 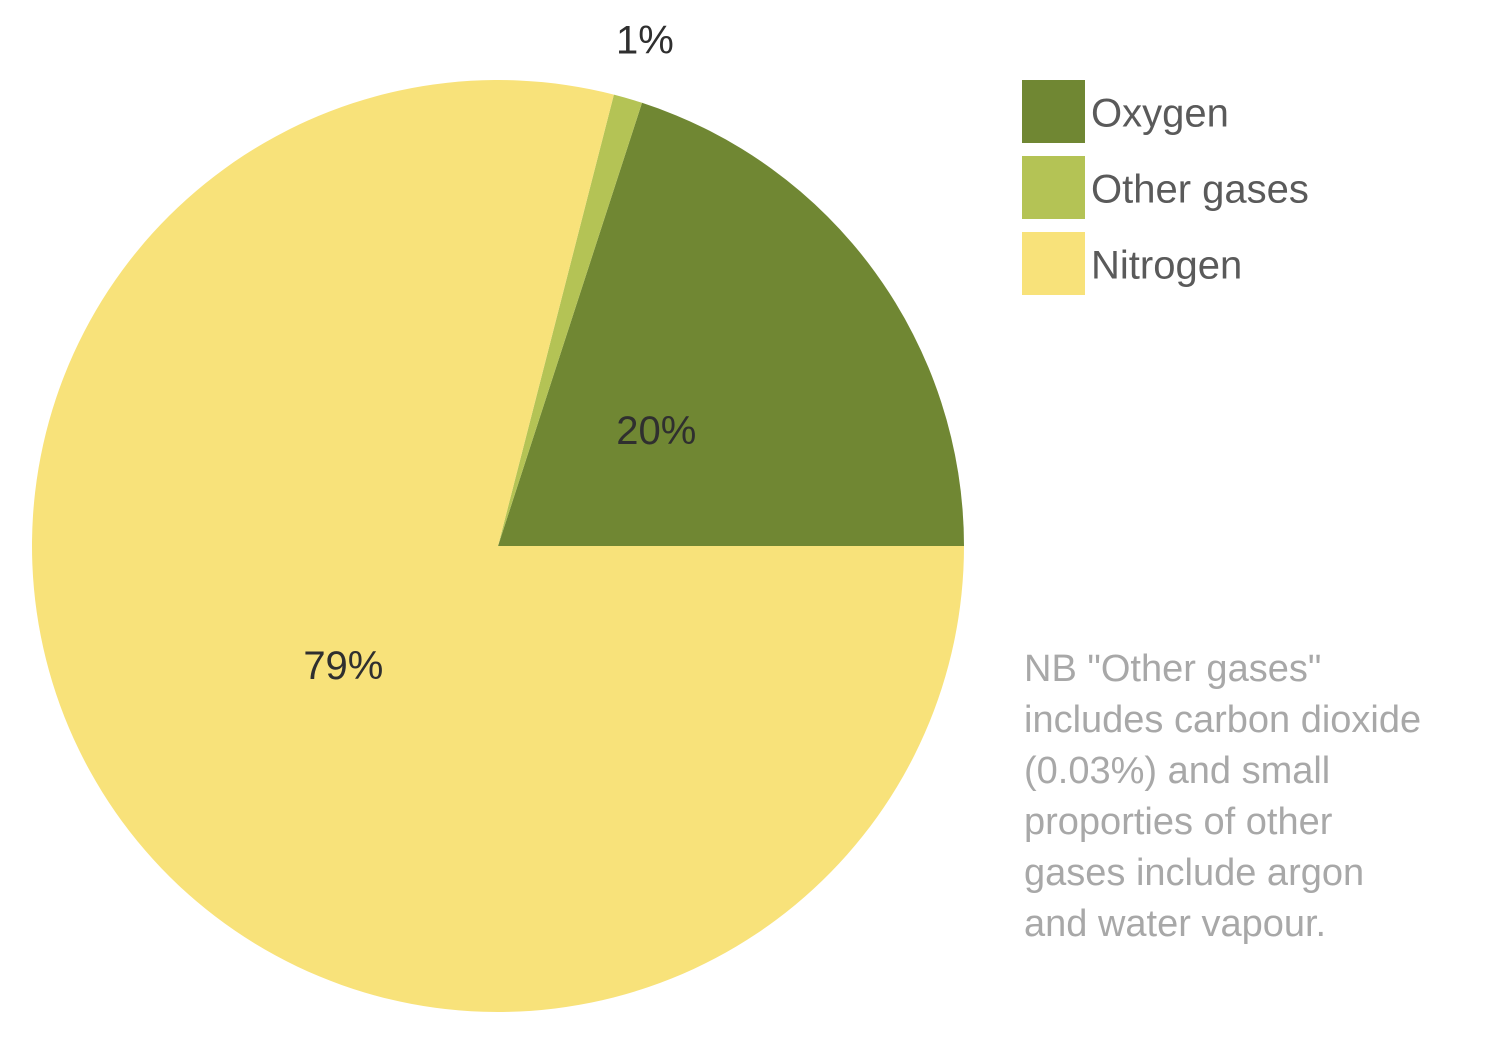 I want to click on footnote-line: gases include argon, so click(x=1194, y=873).